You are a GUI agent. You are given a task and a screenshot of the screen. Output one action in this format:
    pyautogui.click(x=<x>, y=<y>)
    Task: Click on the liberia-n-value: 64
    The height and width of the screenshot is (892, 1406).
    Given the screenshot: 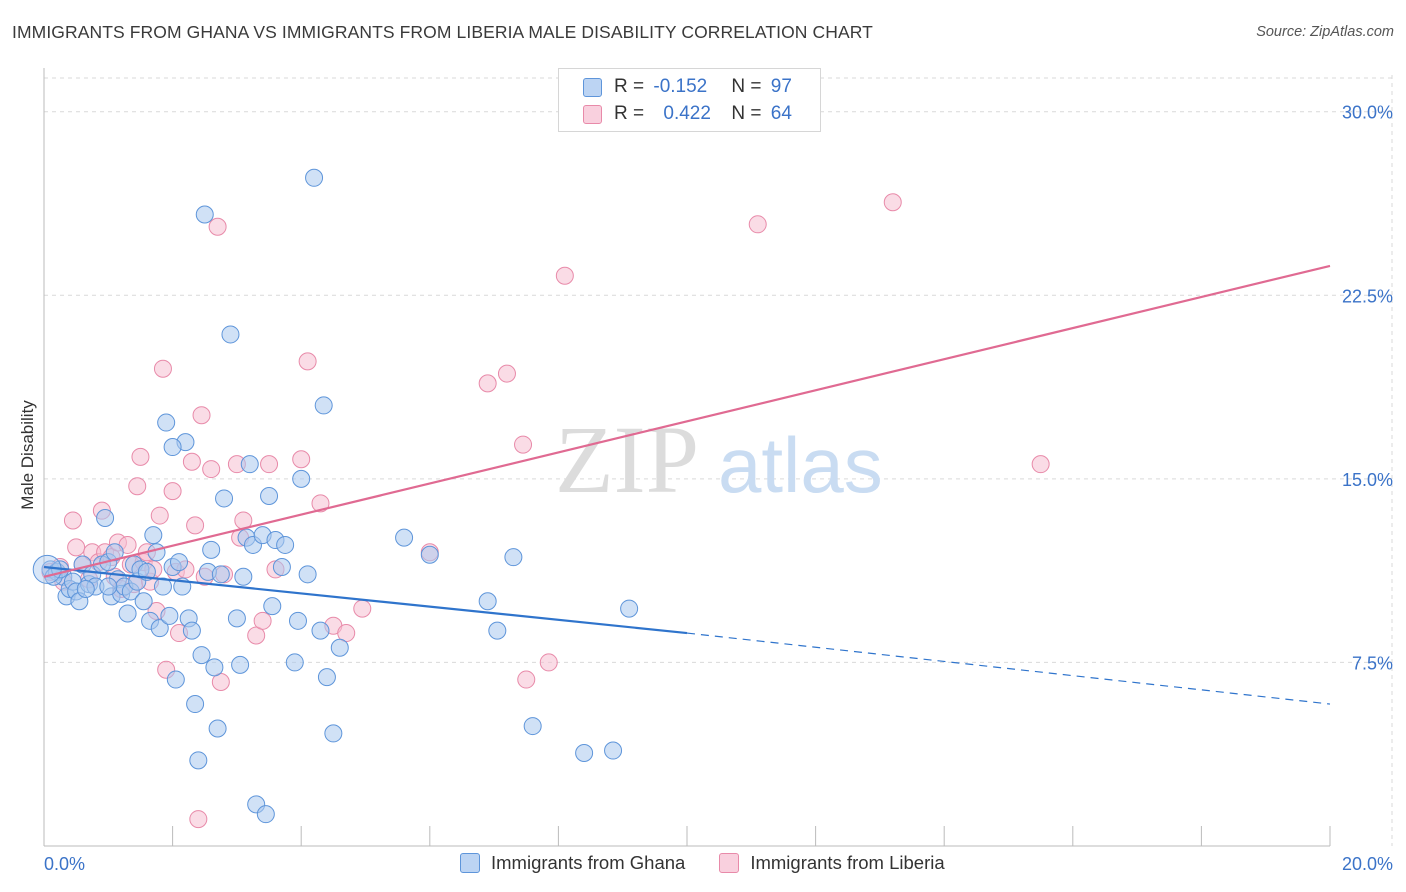 What is the action you would take?
    pyautogui.click(x=781, y=113)
    